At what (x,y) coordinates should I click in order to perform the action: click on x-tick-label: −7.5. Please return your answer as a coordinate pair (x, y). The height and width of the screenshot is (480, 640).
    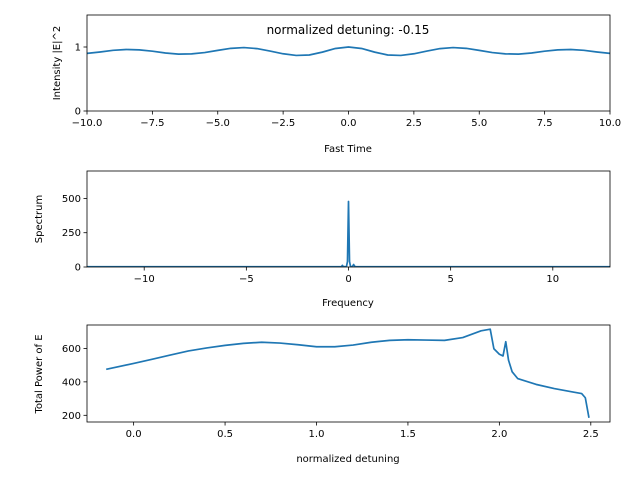
    Looking at the image, I should click on (152, 123).